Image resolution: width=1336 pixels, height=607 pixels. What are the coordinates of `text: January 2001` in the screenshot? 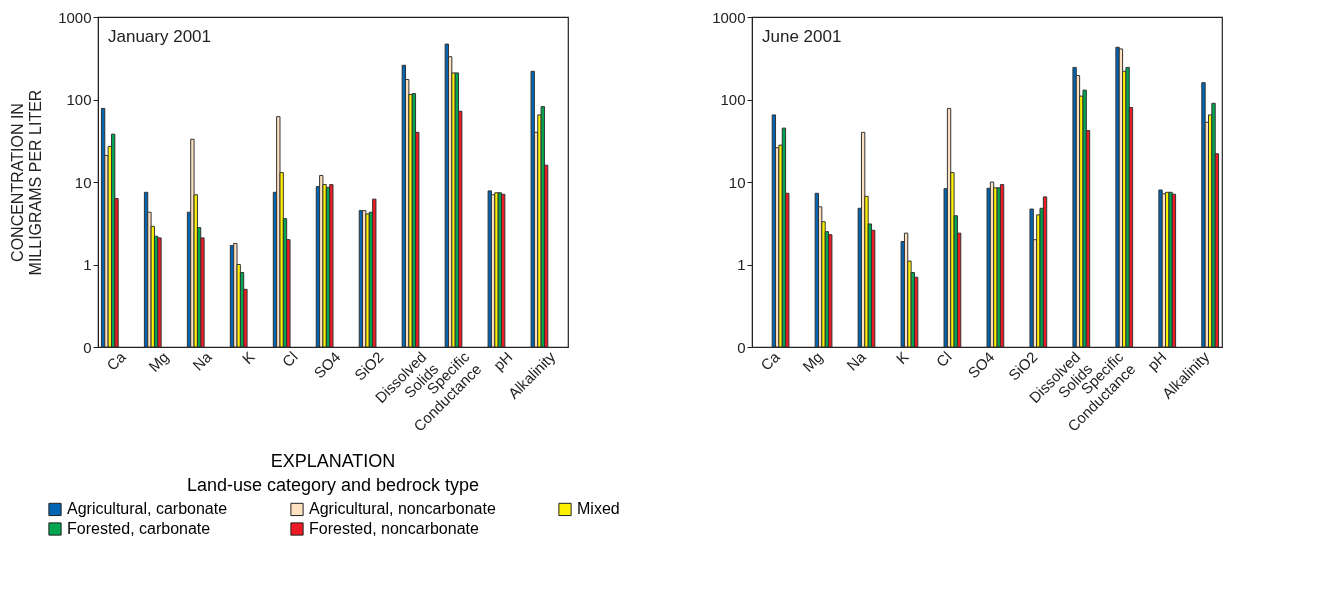 It's located at (160, 36).